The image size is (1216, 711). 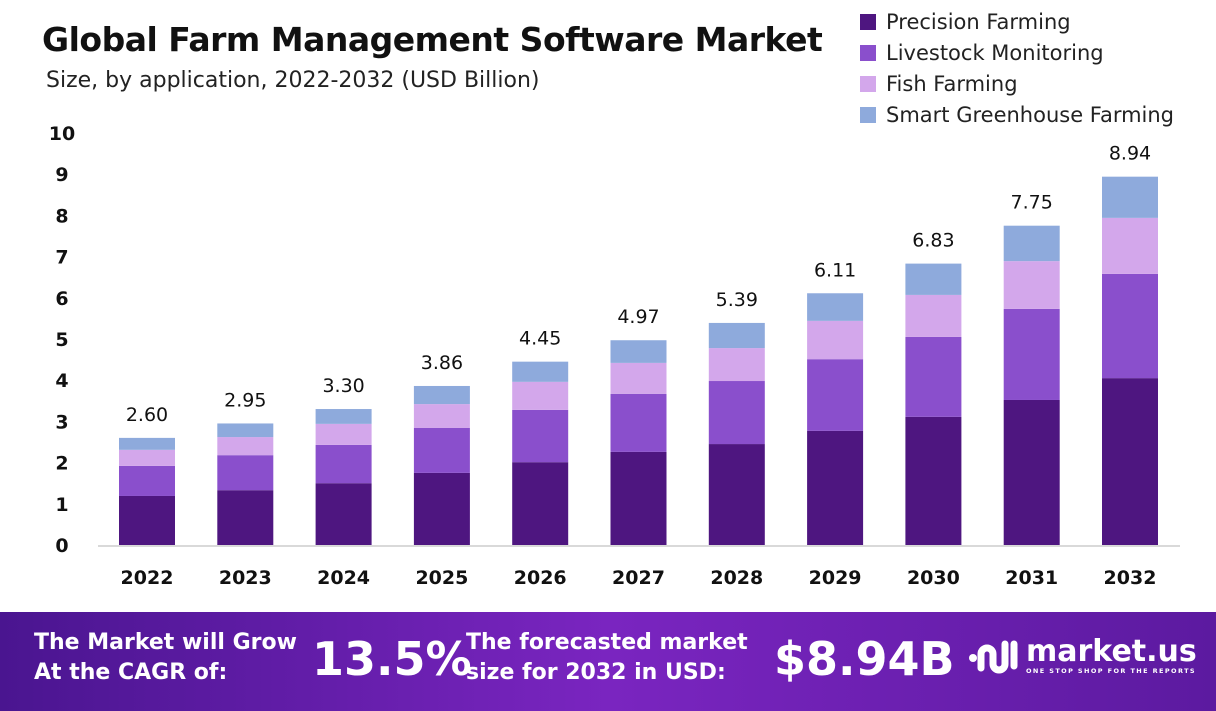 I want to click on legend-label: Fish Farming, so click(x=952, y=83).